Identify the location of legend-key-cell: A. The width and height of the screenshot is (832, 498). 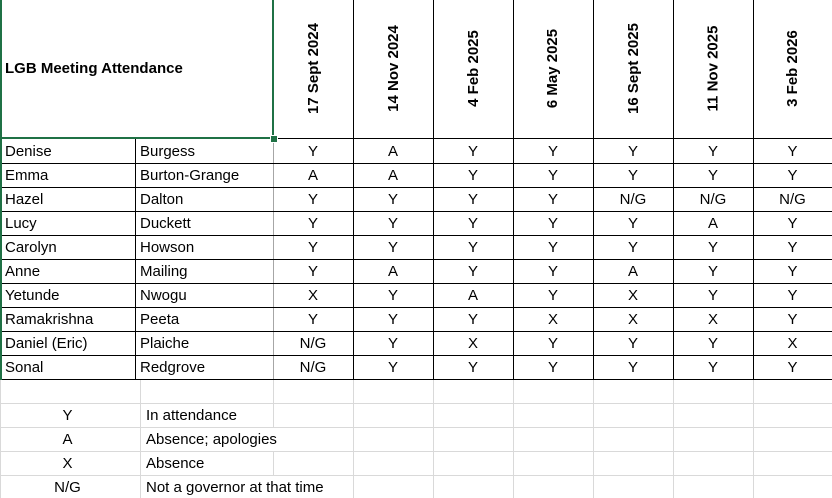
(67, 439).